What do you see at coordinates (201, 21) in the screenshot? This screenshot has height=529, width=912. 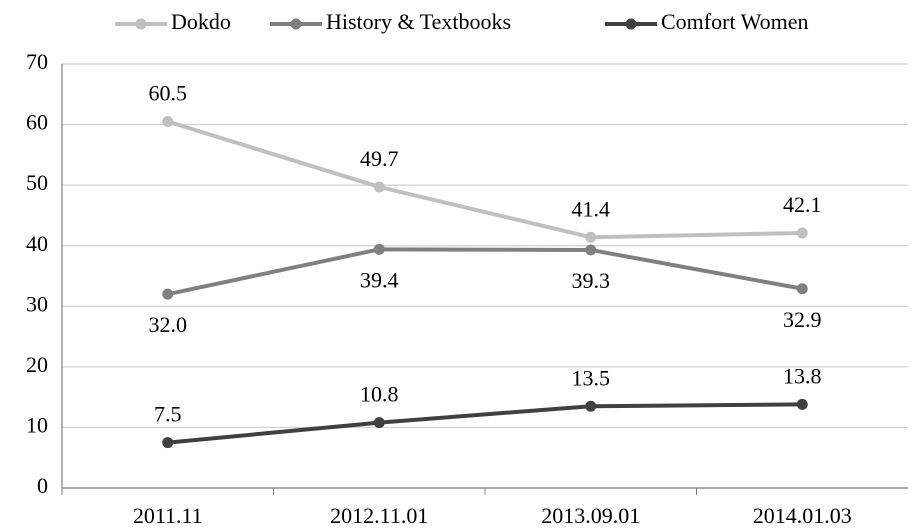 I see `legend-label: Dokdo` at bounding box center [201, 21].